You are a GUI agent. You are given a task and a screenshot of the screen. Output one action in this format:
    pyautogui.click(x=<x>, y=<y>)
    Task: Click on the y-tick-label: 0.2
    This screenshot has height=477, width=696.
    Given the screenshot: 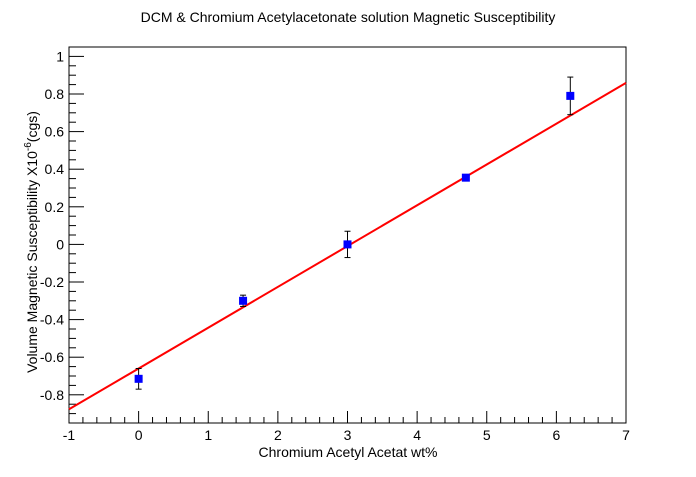 What is the action you would take?
    pyautogui.click(x=55, y=207)
    